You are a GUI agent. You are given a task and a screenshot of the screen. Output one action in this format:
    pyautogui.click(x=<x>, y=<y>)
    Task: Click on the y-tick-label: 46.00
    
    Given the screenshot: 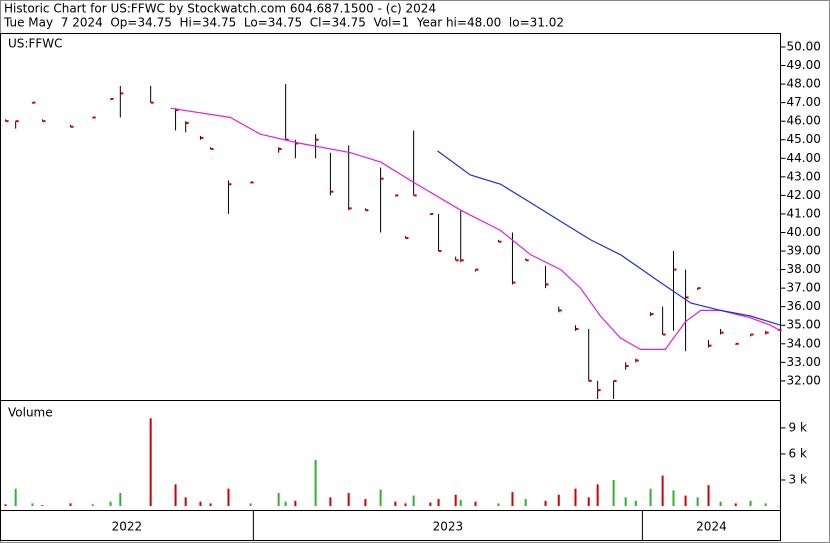 What is the action you would take?
    pyautogui.click(x=804, y=121)
    